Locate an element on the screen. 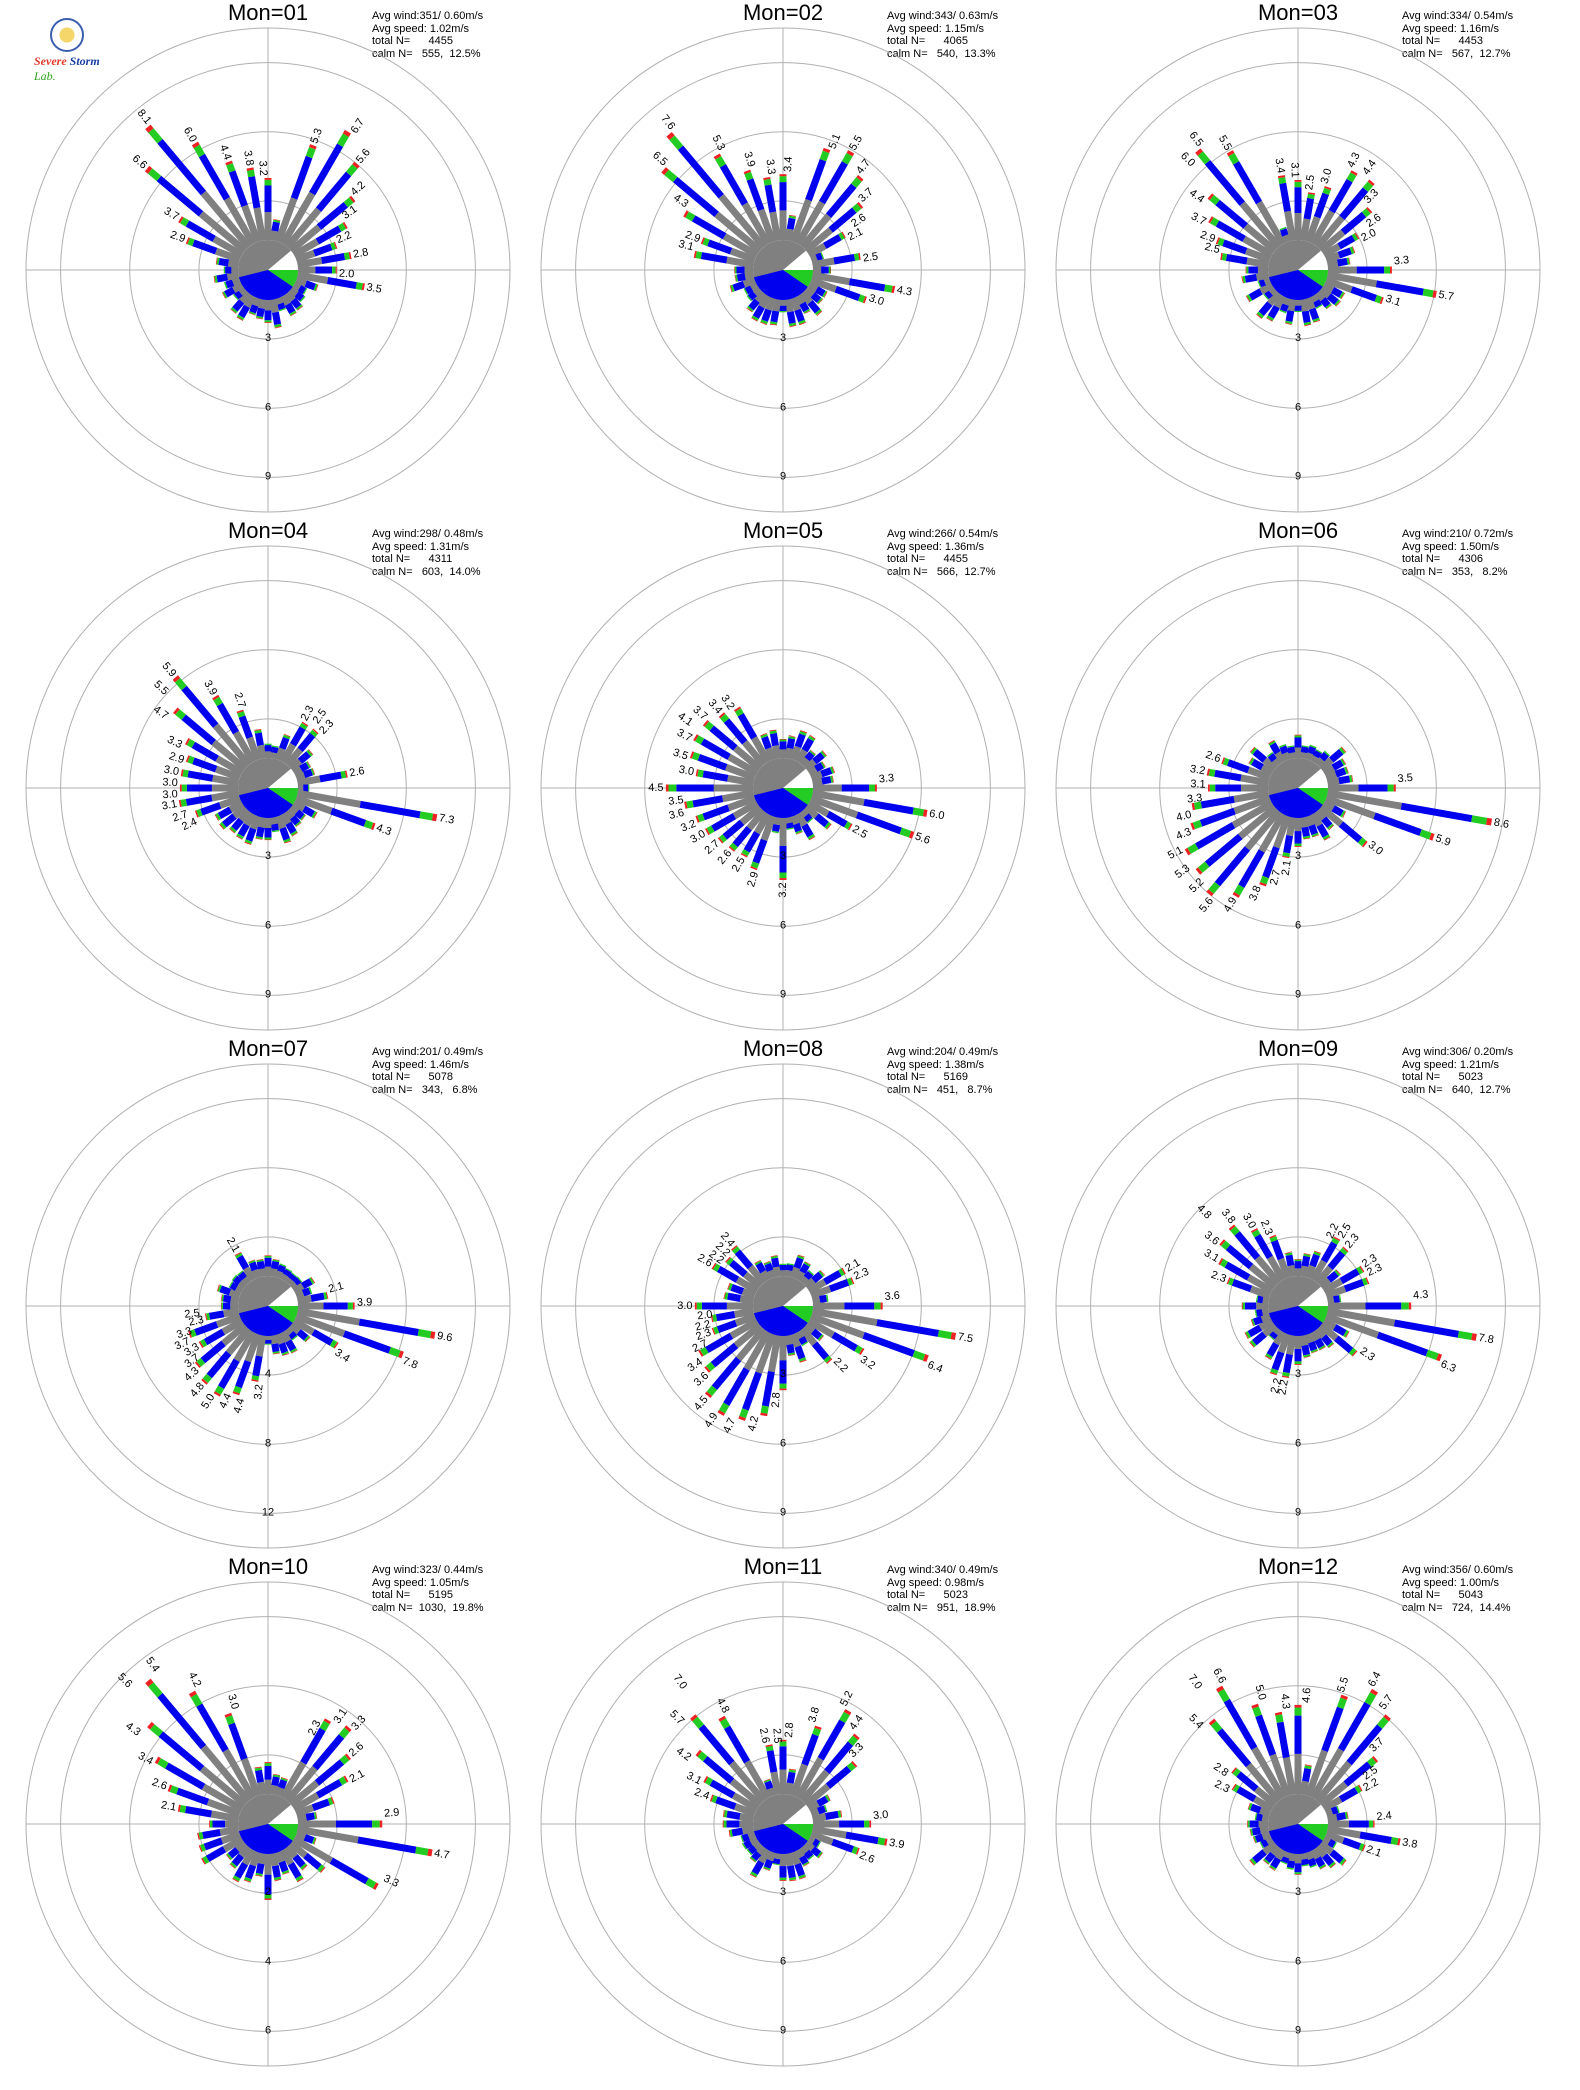  stat-total-n: total N= 5043 is located at coordinates (1443, 1595).